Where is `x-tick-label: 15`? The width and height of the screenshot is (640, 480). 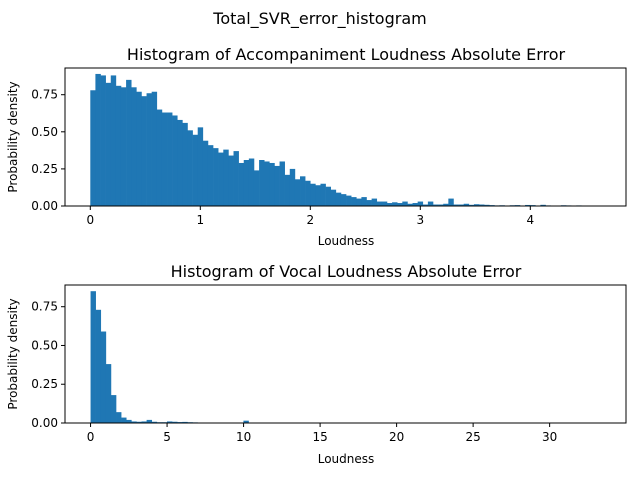 x-tick-label: 15 is located at coordinates (319, 437).